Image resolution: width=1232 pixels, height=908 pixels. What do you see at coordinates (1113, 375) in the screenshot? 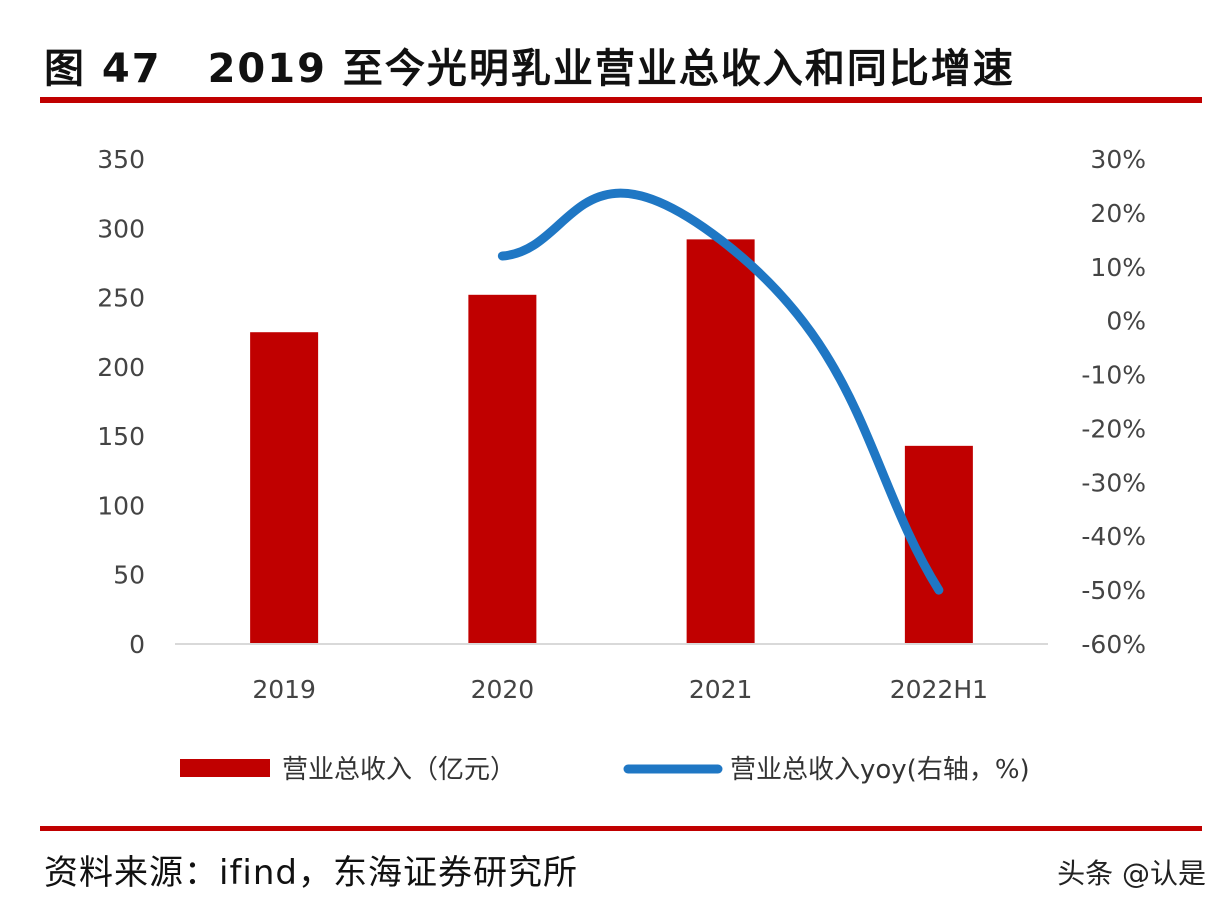
I see `y-right-tick-label: -10%` at bounding box center [1113, 375].